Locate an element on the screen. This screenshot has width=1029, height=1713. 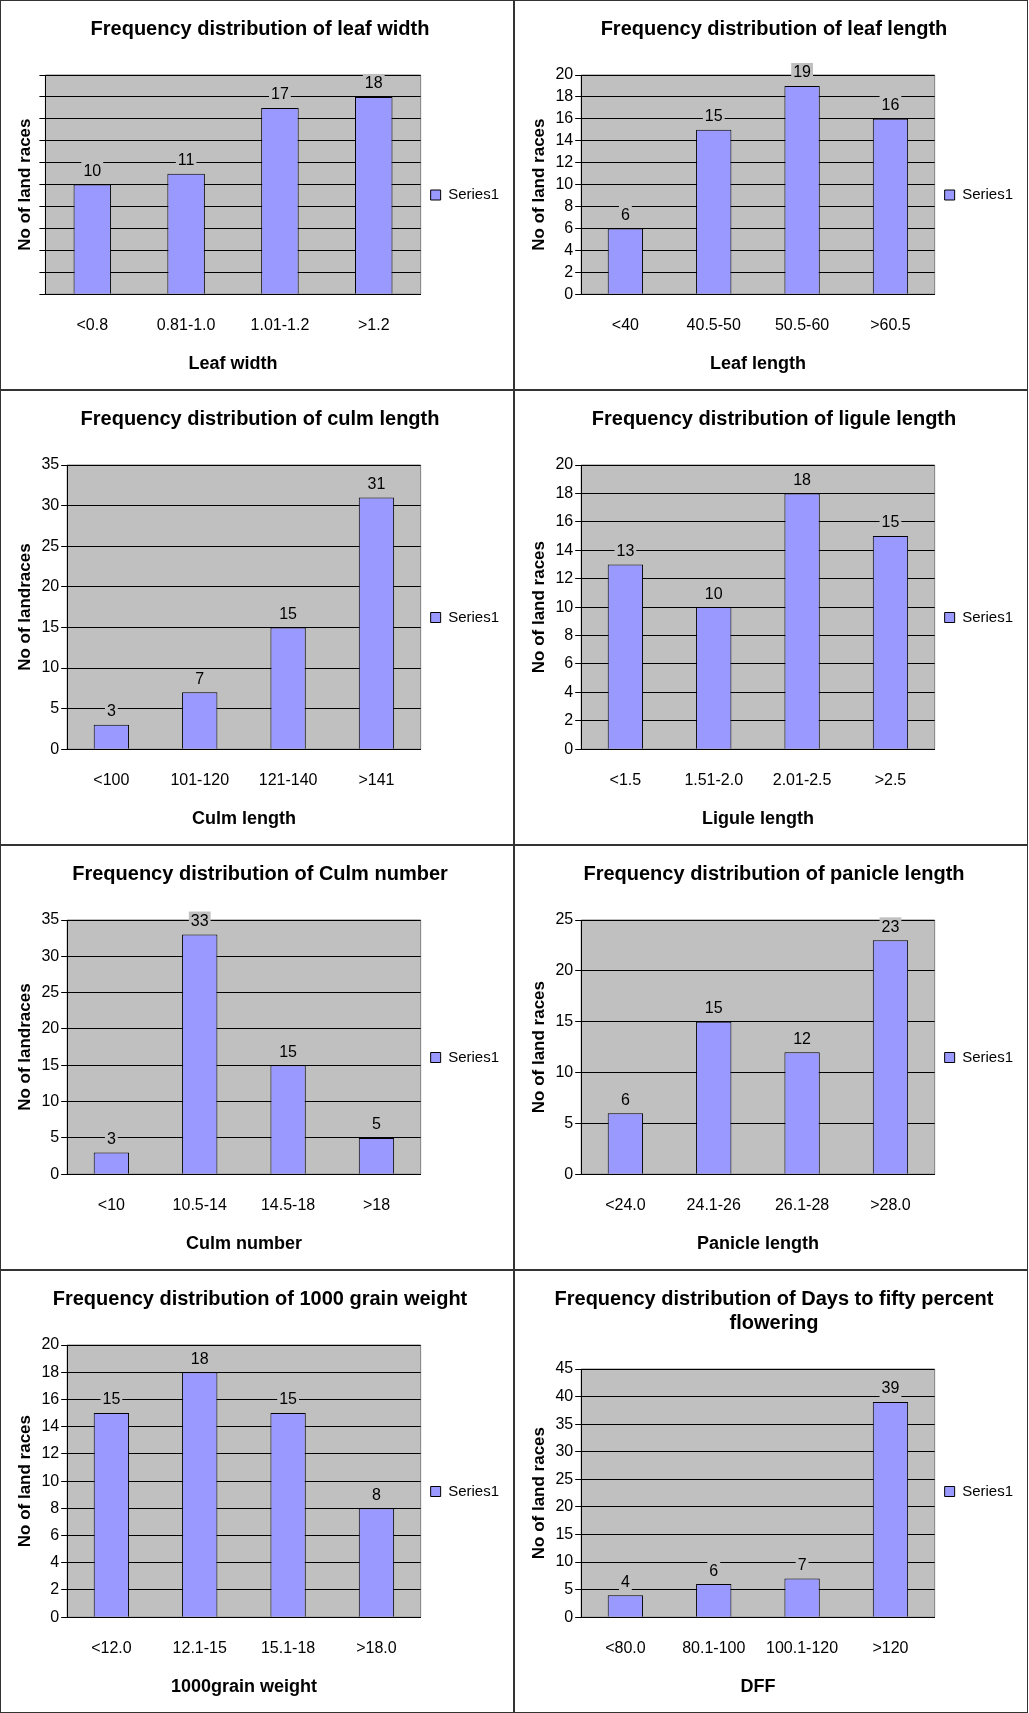
chart-title: Frequency distribution of Culm number is located at coordinates (260, 872).